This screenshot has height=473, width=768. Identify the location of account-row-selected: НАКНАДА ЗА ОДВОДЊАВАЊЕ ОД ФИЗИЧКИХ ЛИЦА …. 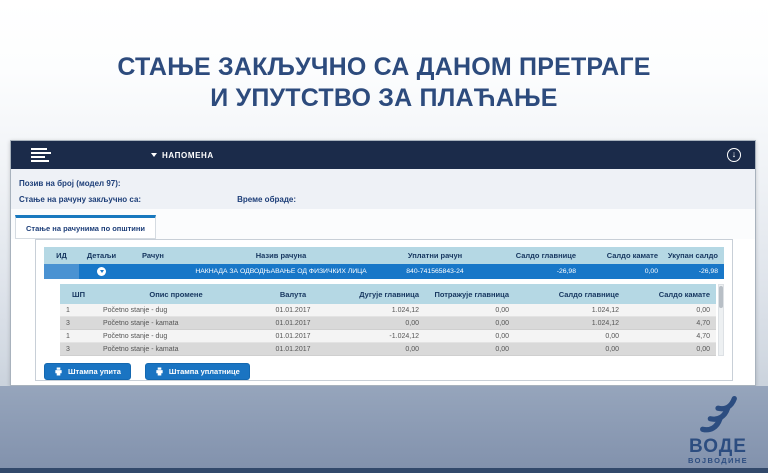
(384, 271).